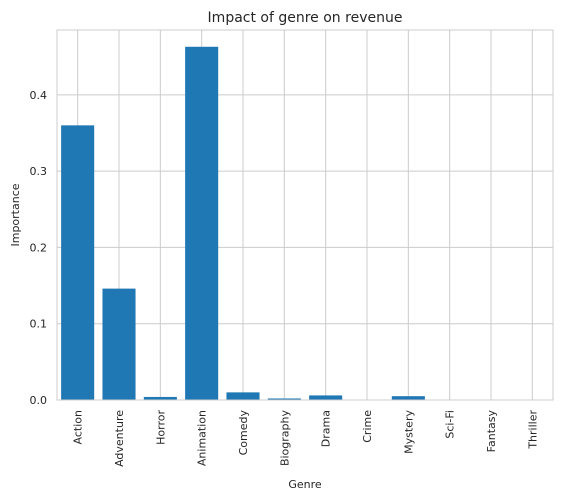 This screenshot has height=500, width=563. What do you see at coordinates (39, 171) in the screenshot?
I see `y-tick-label: 0.3` at bounding box center [39, 171].